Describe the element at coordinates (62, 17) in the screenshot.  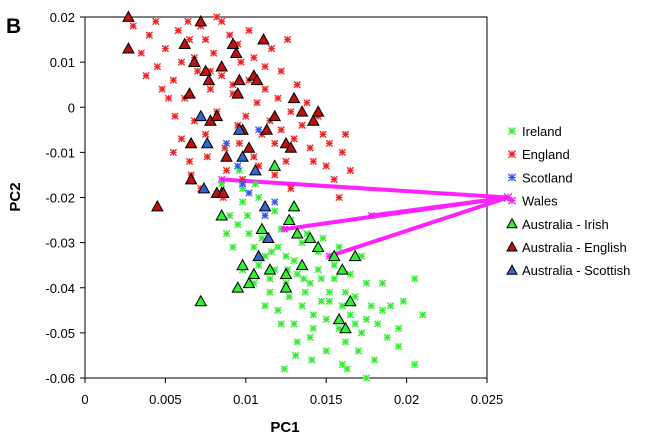
I see `y-tick-label: 0.02` at that location.